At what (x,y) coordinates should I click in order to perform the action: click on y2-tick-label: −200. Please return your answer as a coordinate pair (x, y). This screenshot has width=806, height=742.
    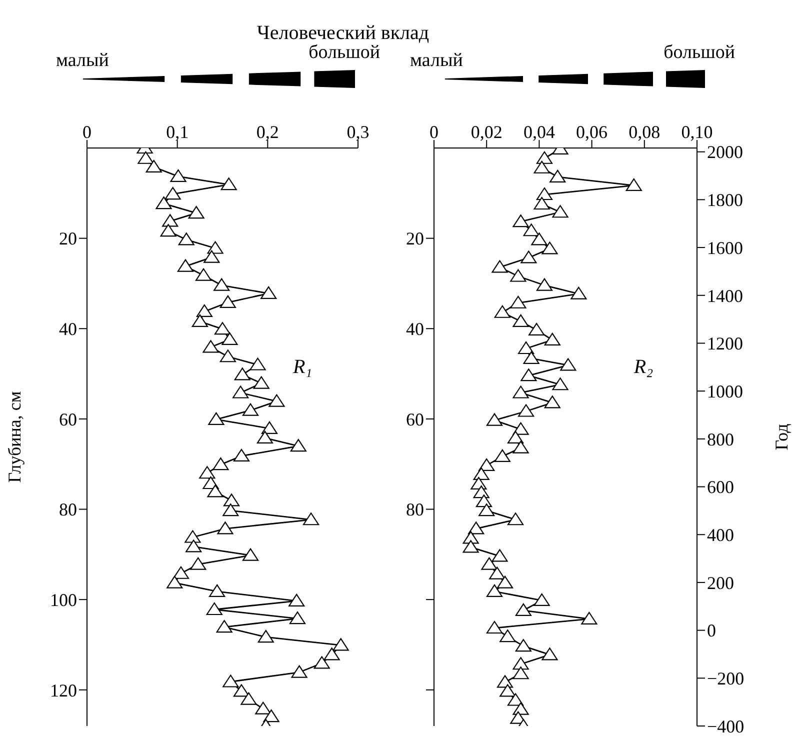
    Looking at the image, I should click on (725, 678).